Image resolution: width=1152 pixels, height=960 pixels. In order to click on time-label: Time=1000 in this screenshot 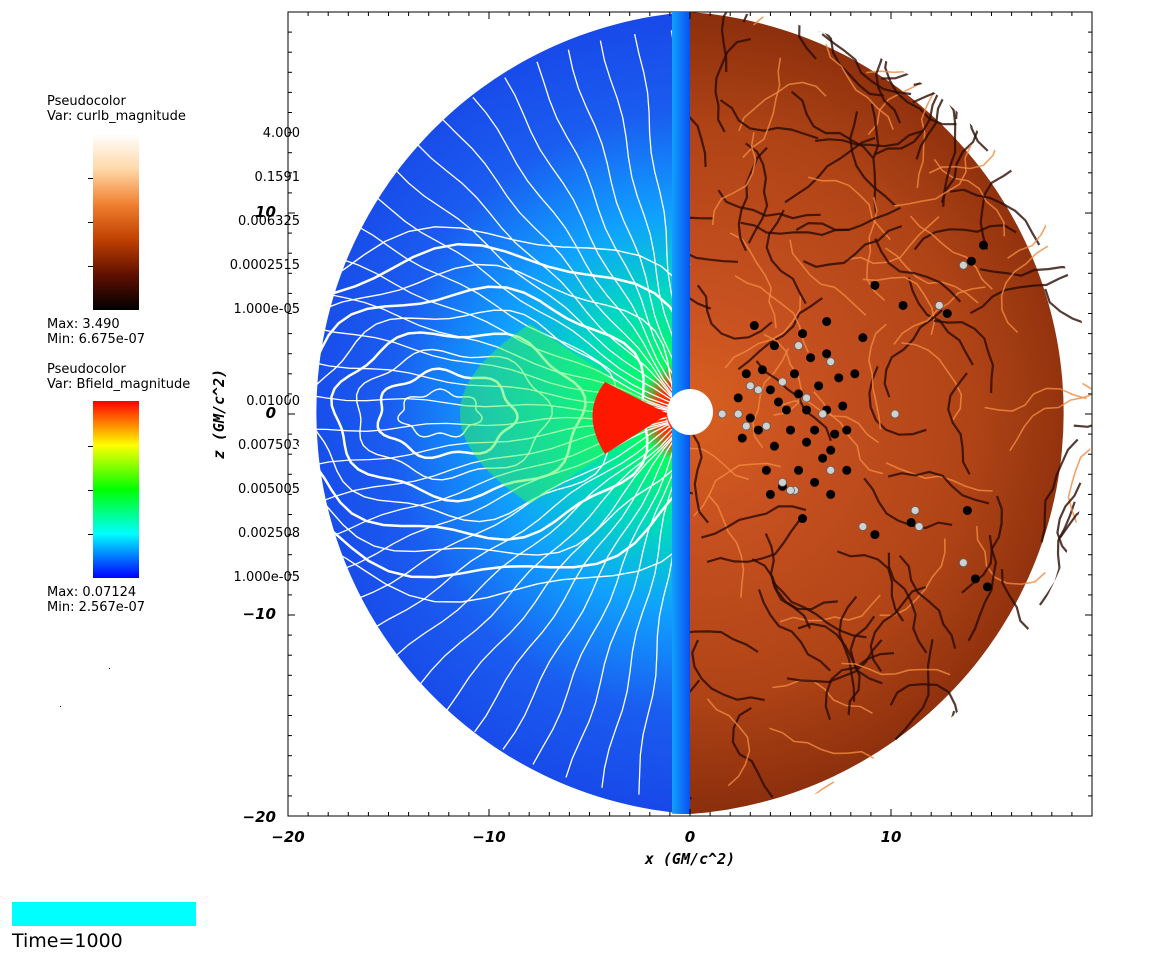, I will do `click(67, 941)`.